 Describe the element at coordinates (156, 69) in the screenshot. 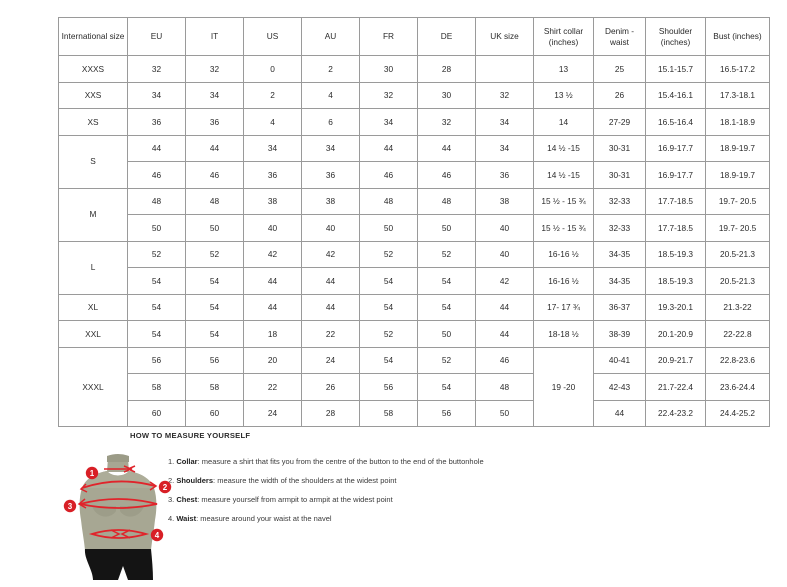

I see `cell-eu: 32` at that location.